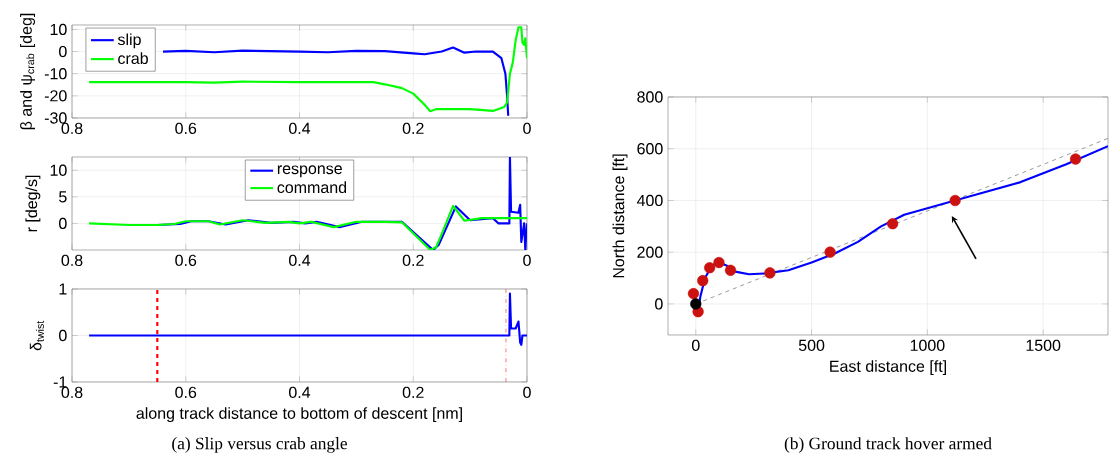  Describe the element at coordinates (649, 200) in the screenshot. I see `y-tick-label: 400` at that location.